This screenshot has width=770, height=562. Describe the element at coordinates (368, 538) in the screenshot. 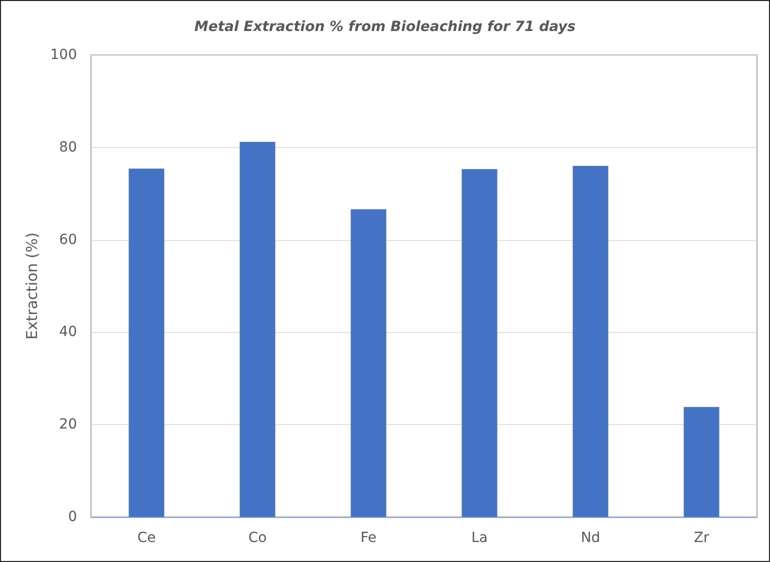

I see `x-tick-label: Fe` at that location.